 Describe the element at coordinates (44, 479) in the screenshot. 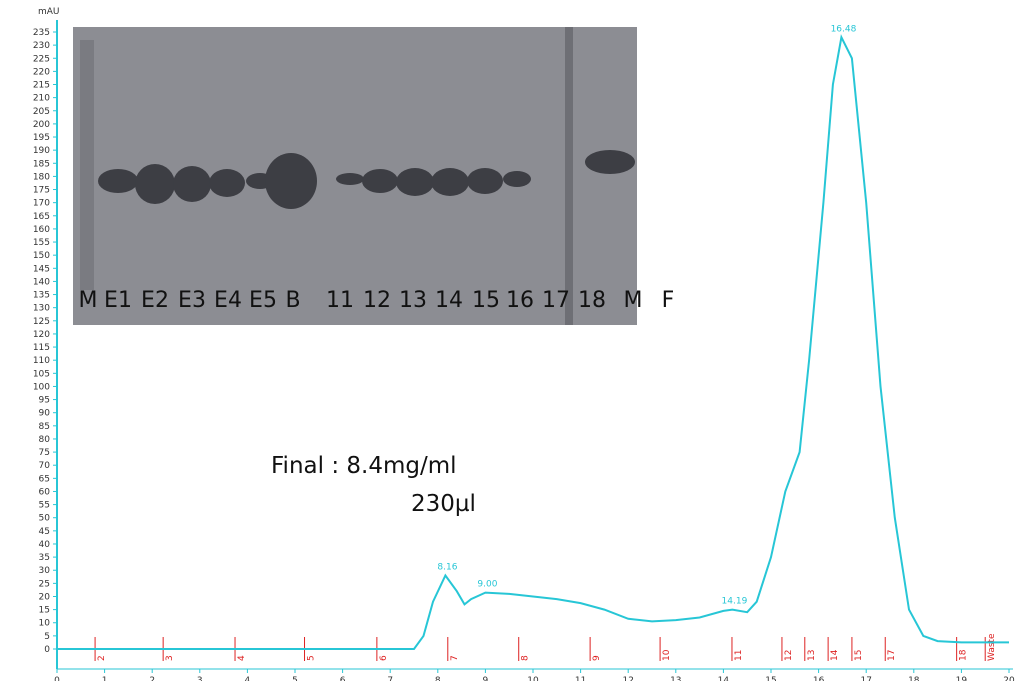

I see `y-tick-label: 65` at that location.